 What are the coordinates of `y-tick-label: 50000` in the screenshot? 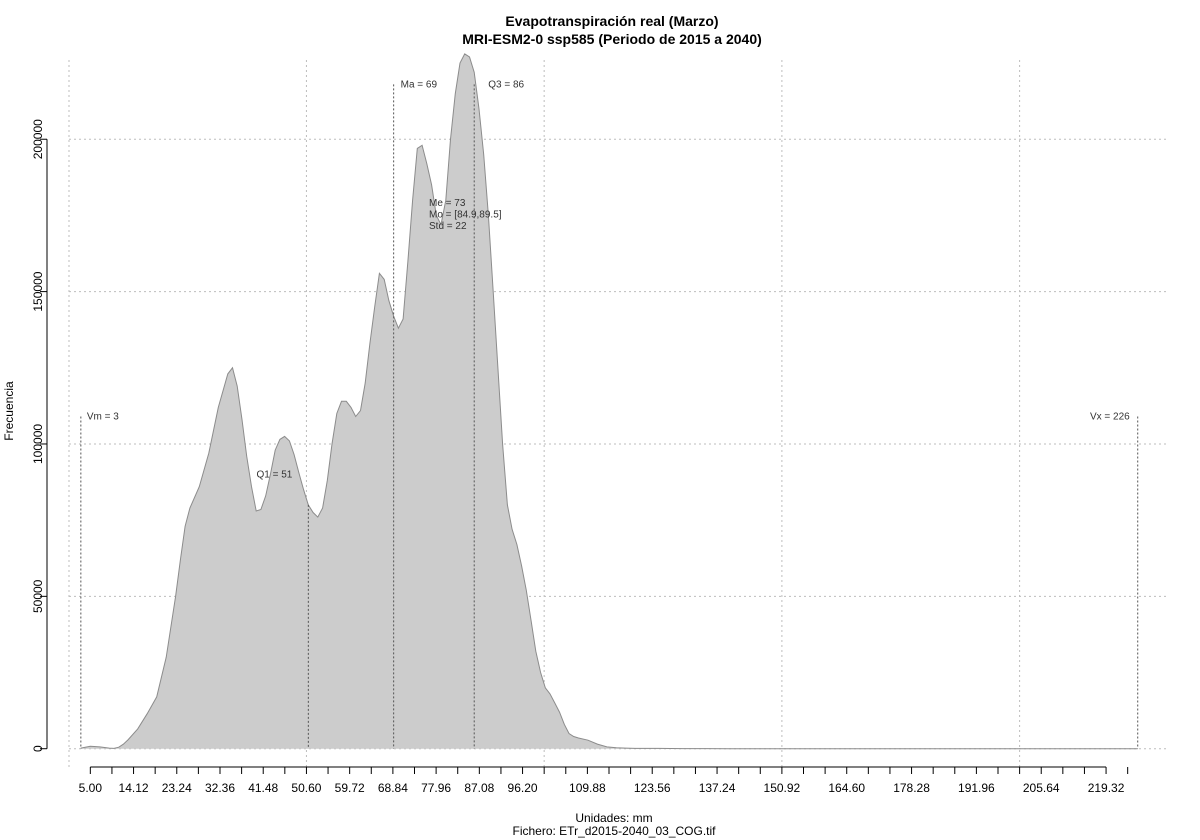 It's located at (38, 596).